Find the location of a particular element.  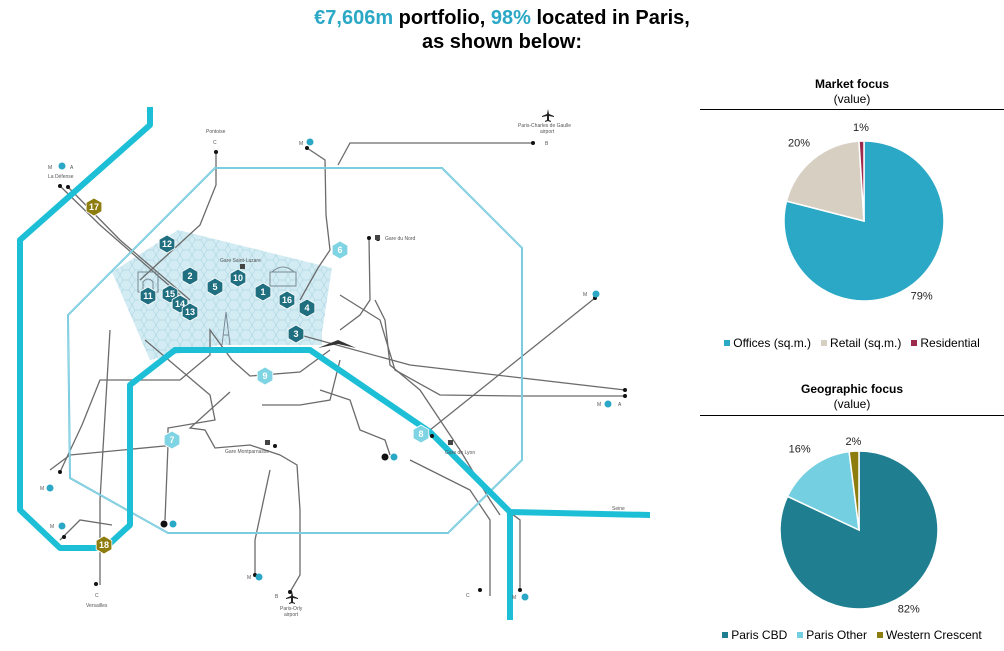

asset-marker-11: 11 is located at coordinates (148, 296).